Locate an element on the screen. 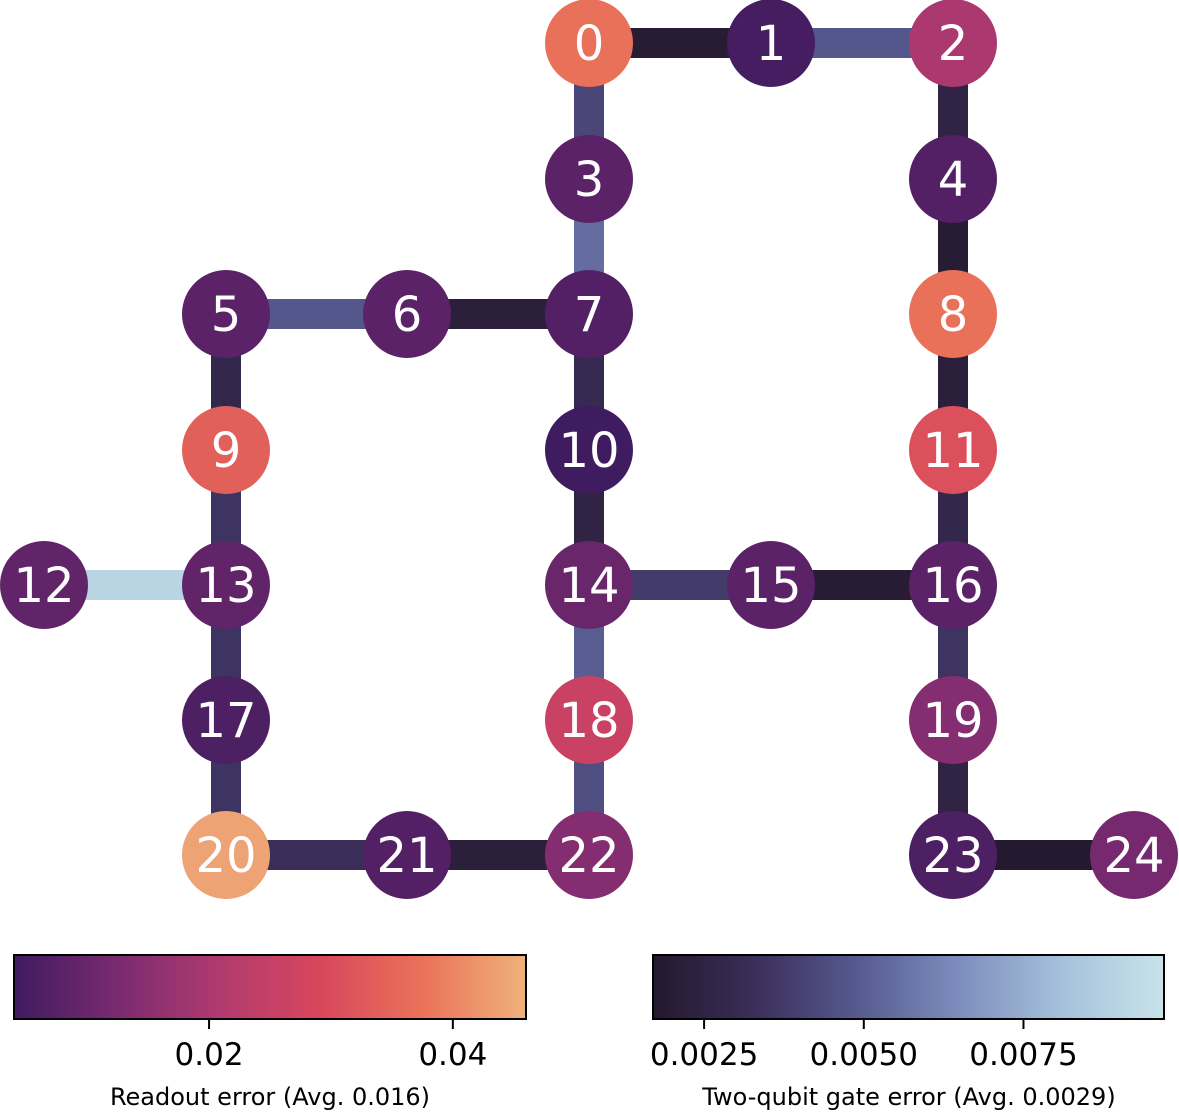 The image size is (1179, 1112). qubit-label: 0 is located at coordinates (589, 44).